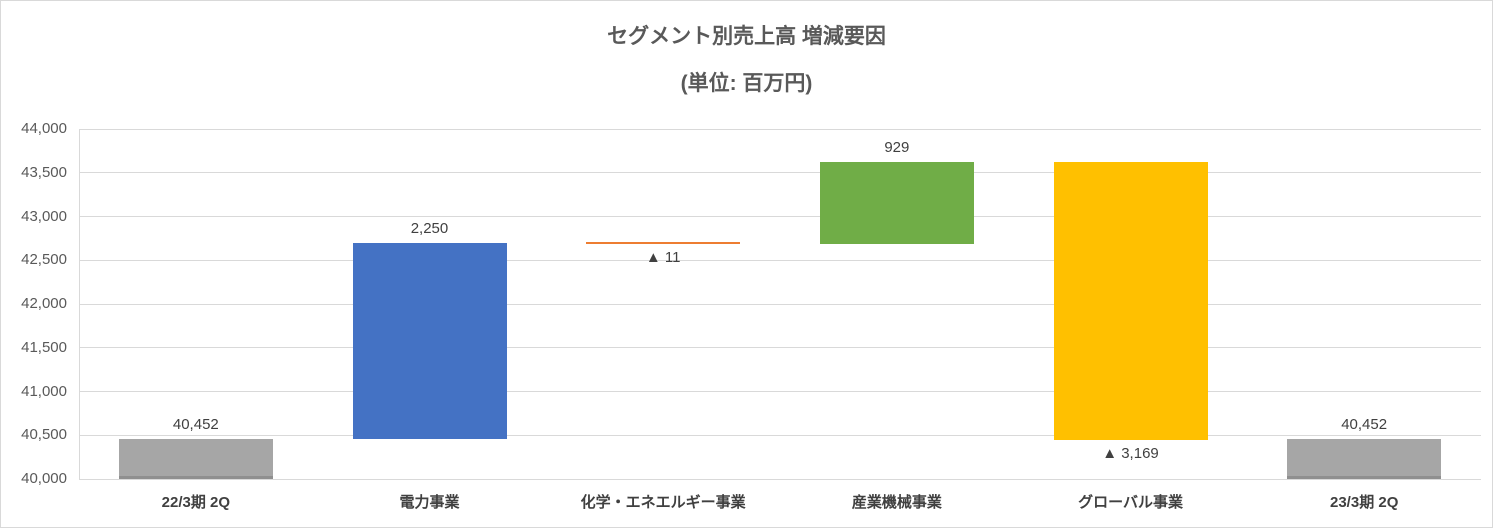  What do you see at coordinates (746, 83) in the screenshot?
I see `chart-subtitle: (単位: 百万円)` at bounding box center [746, 83].